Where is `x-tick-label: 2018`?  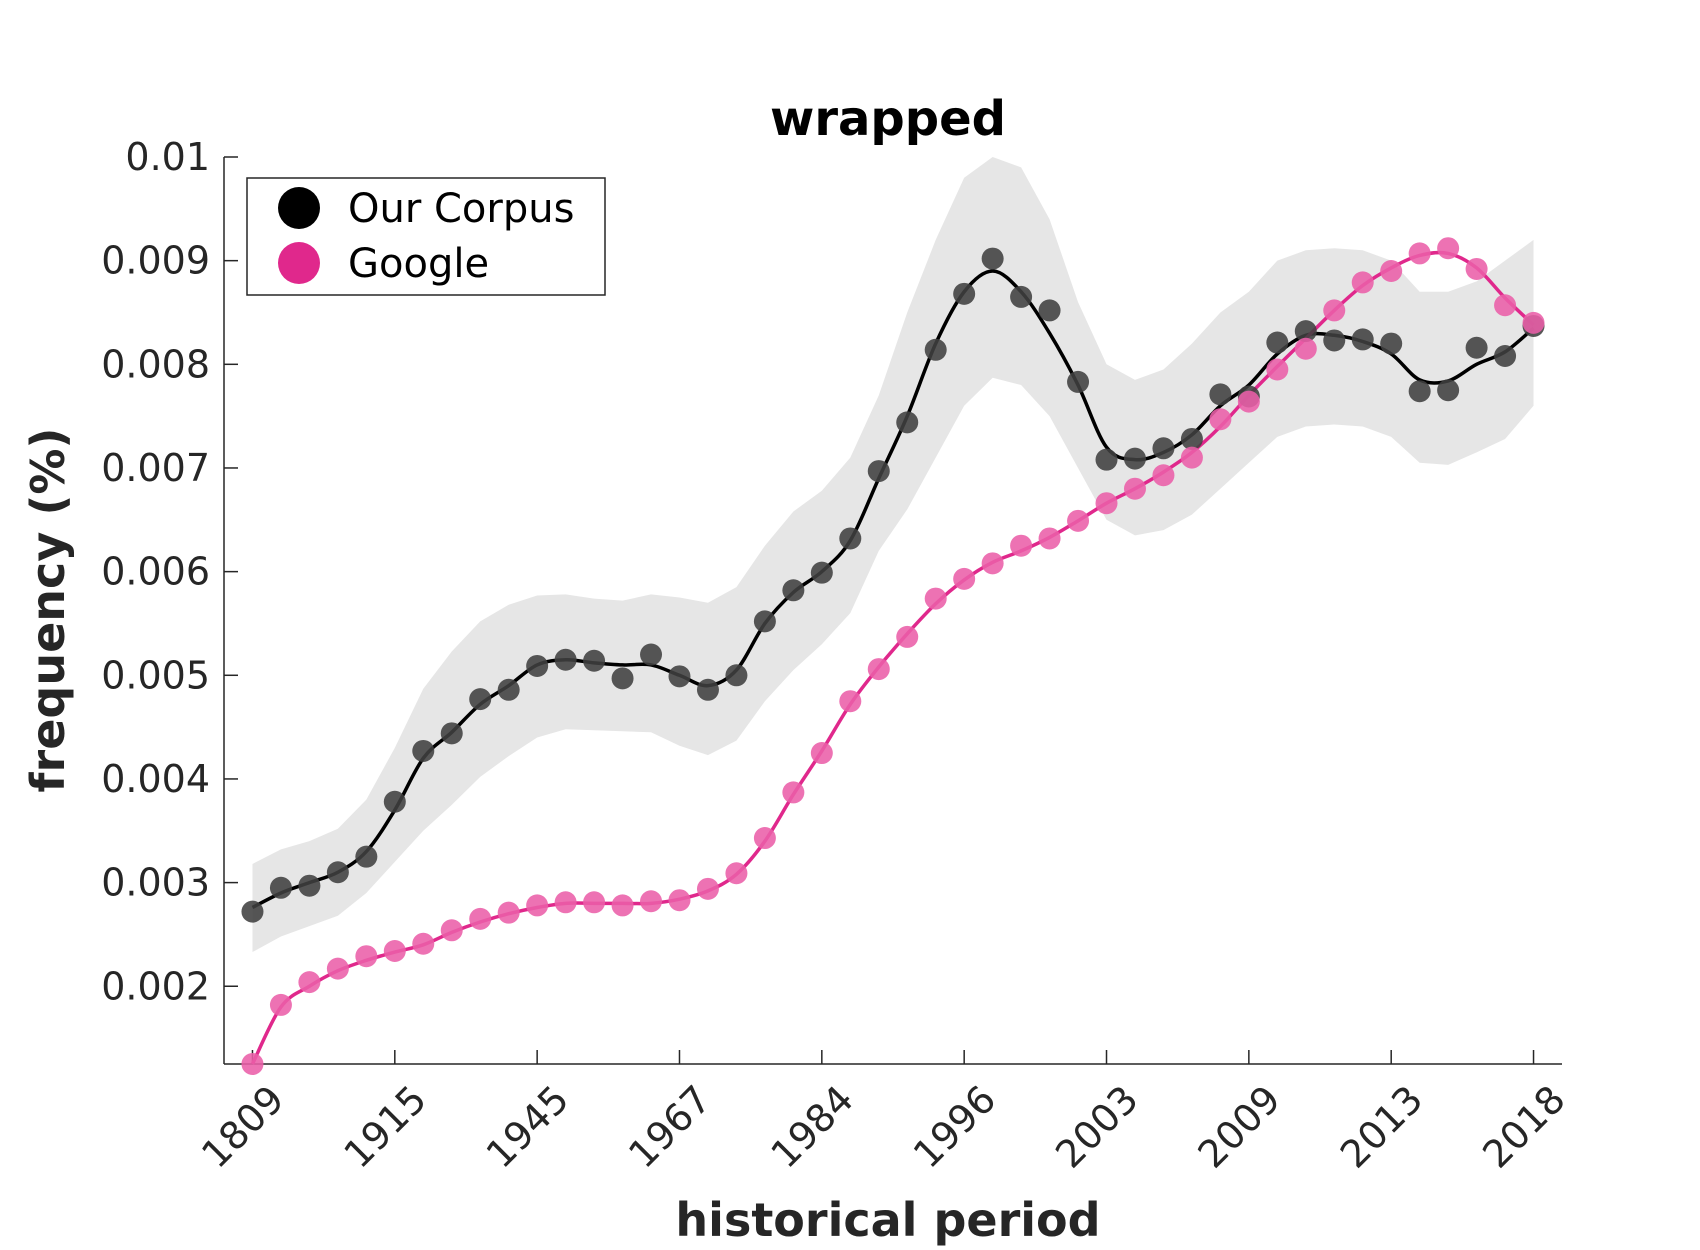
x-tick-label: 2018 is located at coordinates (1524, 1127).